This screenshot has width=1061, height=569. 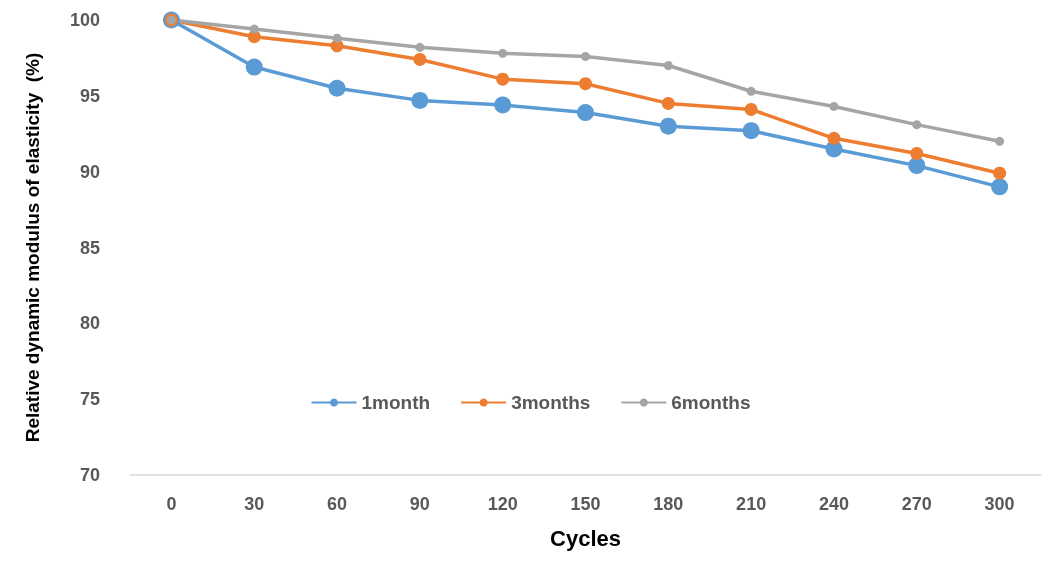 What do you see at coordinates (89, 475) in the screenshot?
I see `y-tick-label: 70` at bounding box center [89, 475].